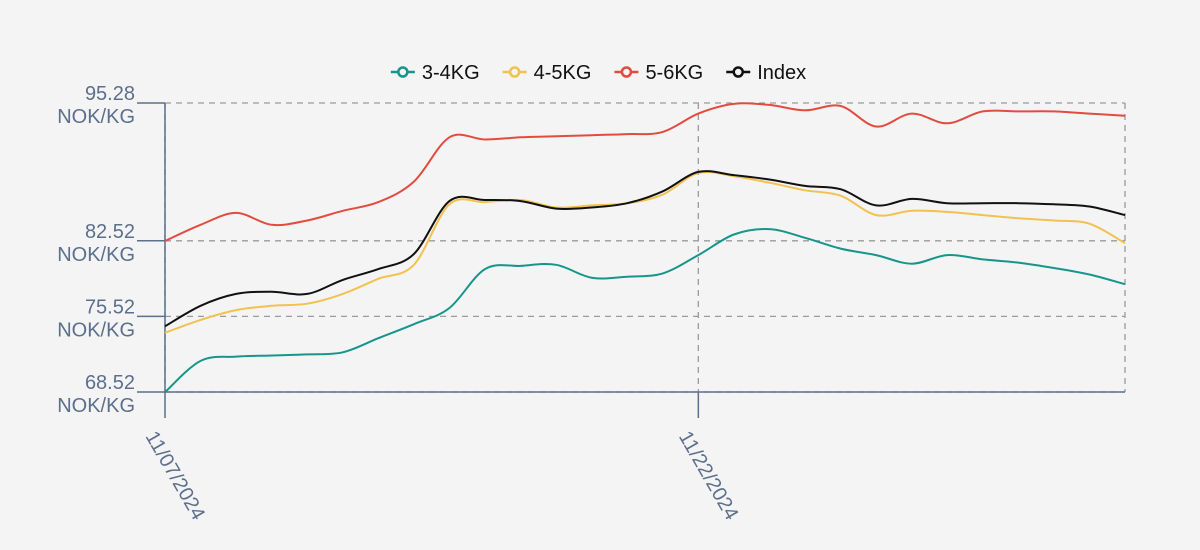  Describe the element at coordinates (175, 476) in the screenshot. I see `x-tick-label: 11/07/2024` at that location.